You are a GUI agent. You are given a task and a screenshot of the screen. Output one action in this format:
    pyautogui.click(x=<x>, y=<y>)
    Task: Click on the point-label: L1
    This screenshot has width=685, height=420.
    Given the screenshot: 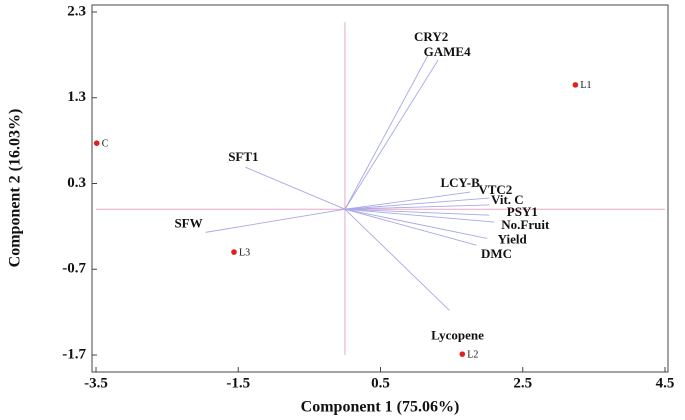 What is the action you would take?
    pyautogui.click(x=585, y=85)
    